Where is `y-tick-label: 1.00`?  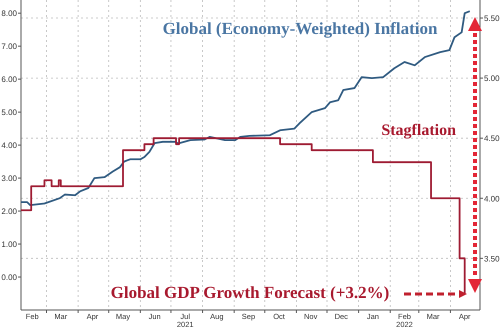 y-tick-label: 1.00 is located at coordinates (9, 245).